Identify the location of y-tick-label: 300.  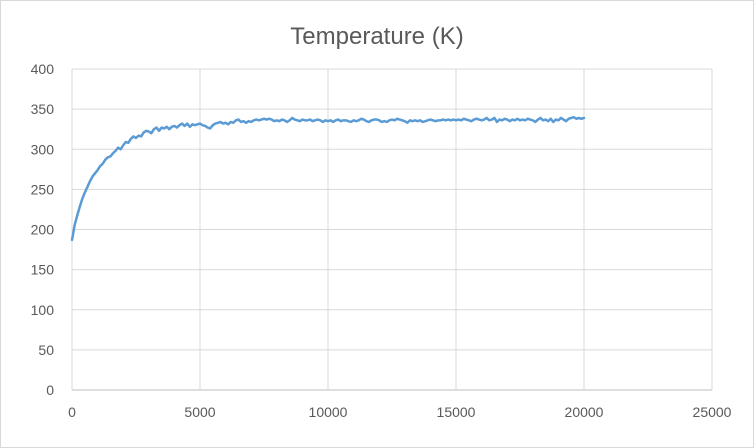
(43, 149).